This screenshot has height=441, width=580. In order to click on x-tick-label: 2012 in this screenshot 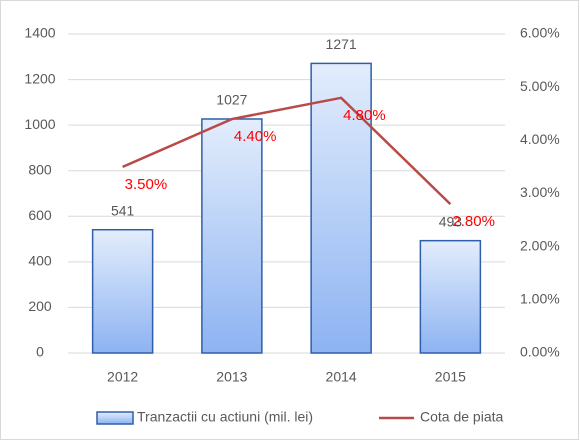, I will do `click(122, 377)`.